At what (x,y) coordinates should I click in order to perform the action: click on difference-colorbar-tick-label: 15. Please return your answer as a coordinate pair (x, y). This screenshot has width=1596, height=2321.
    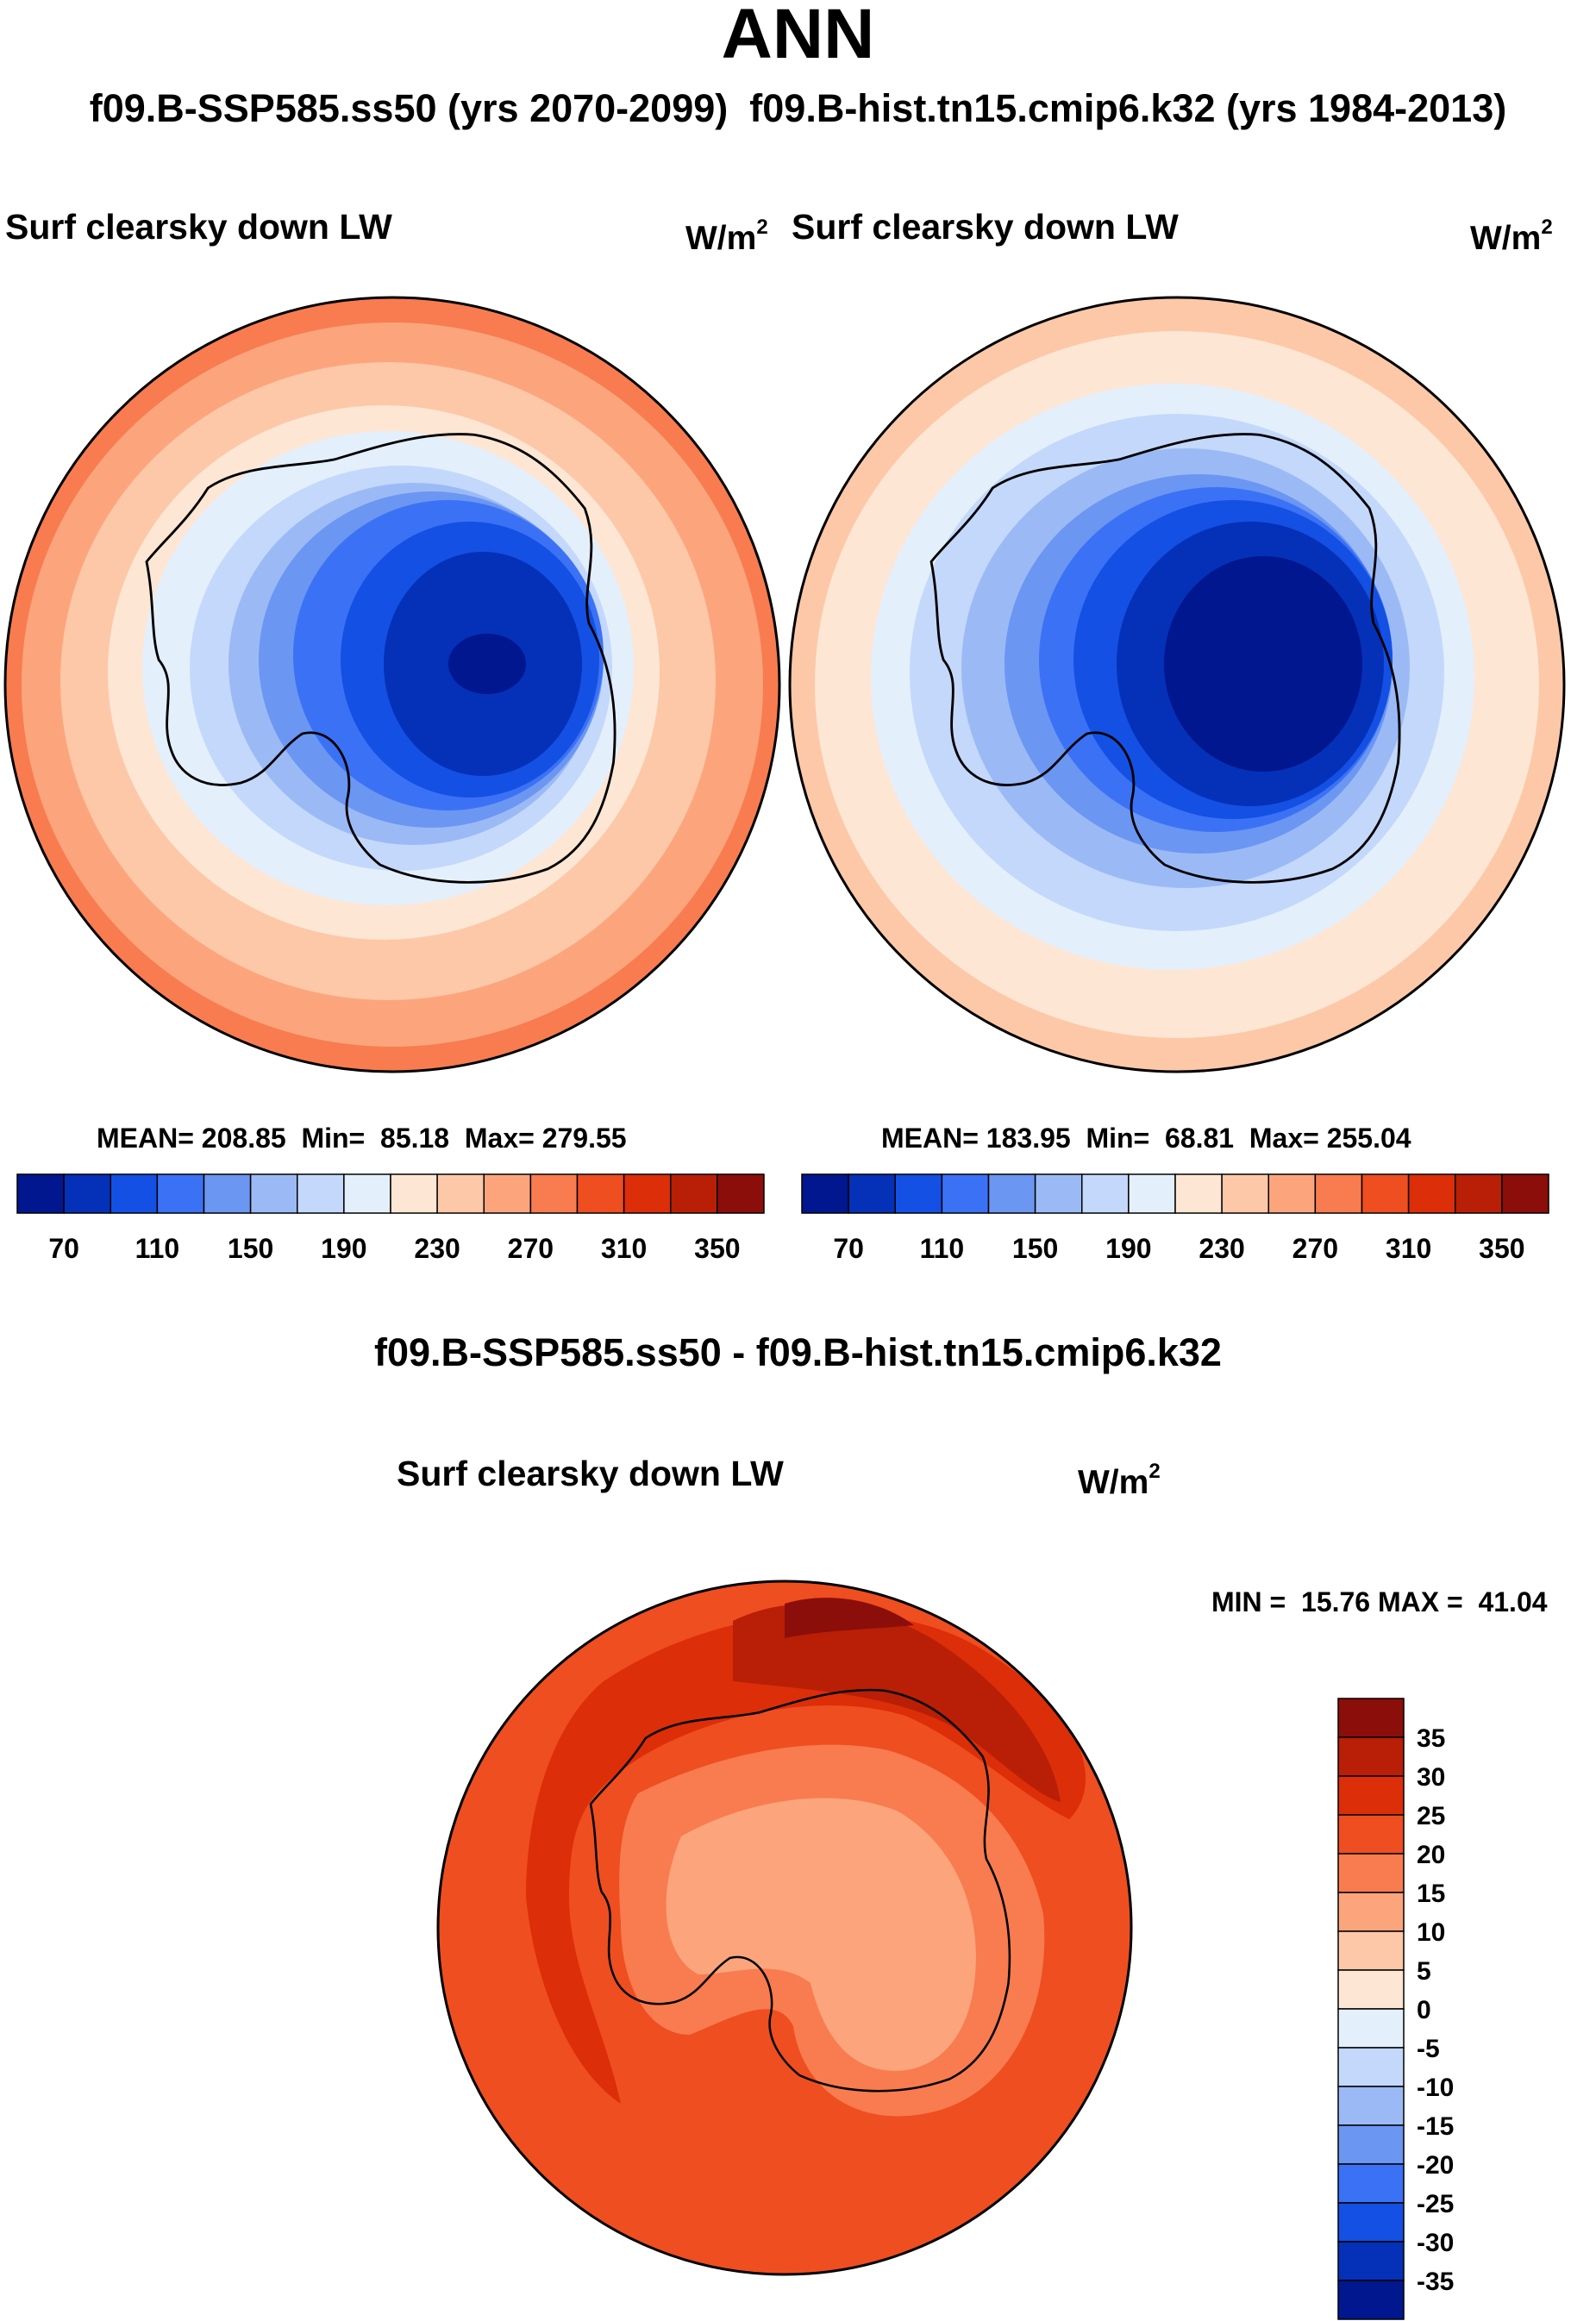
    Looking at the image, I should click on (1431, 1894).